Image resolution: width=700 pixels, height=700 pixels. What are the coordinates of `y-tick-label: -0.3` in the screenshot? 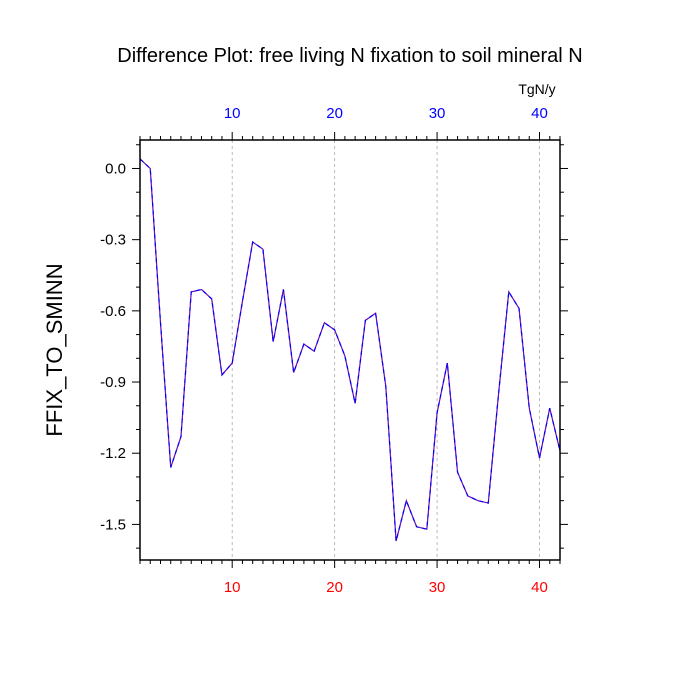 It's located at (113, 240).